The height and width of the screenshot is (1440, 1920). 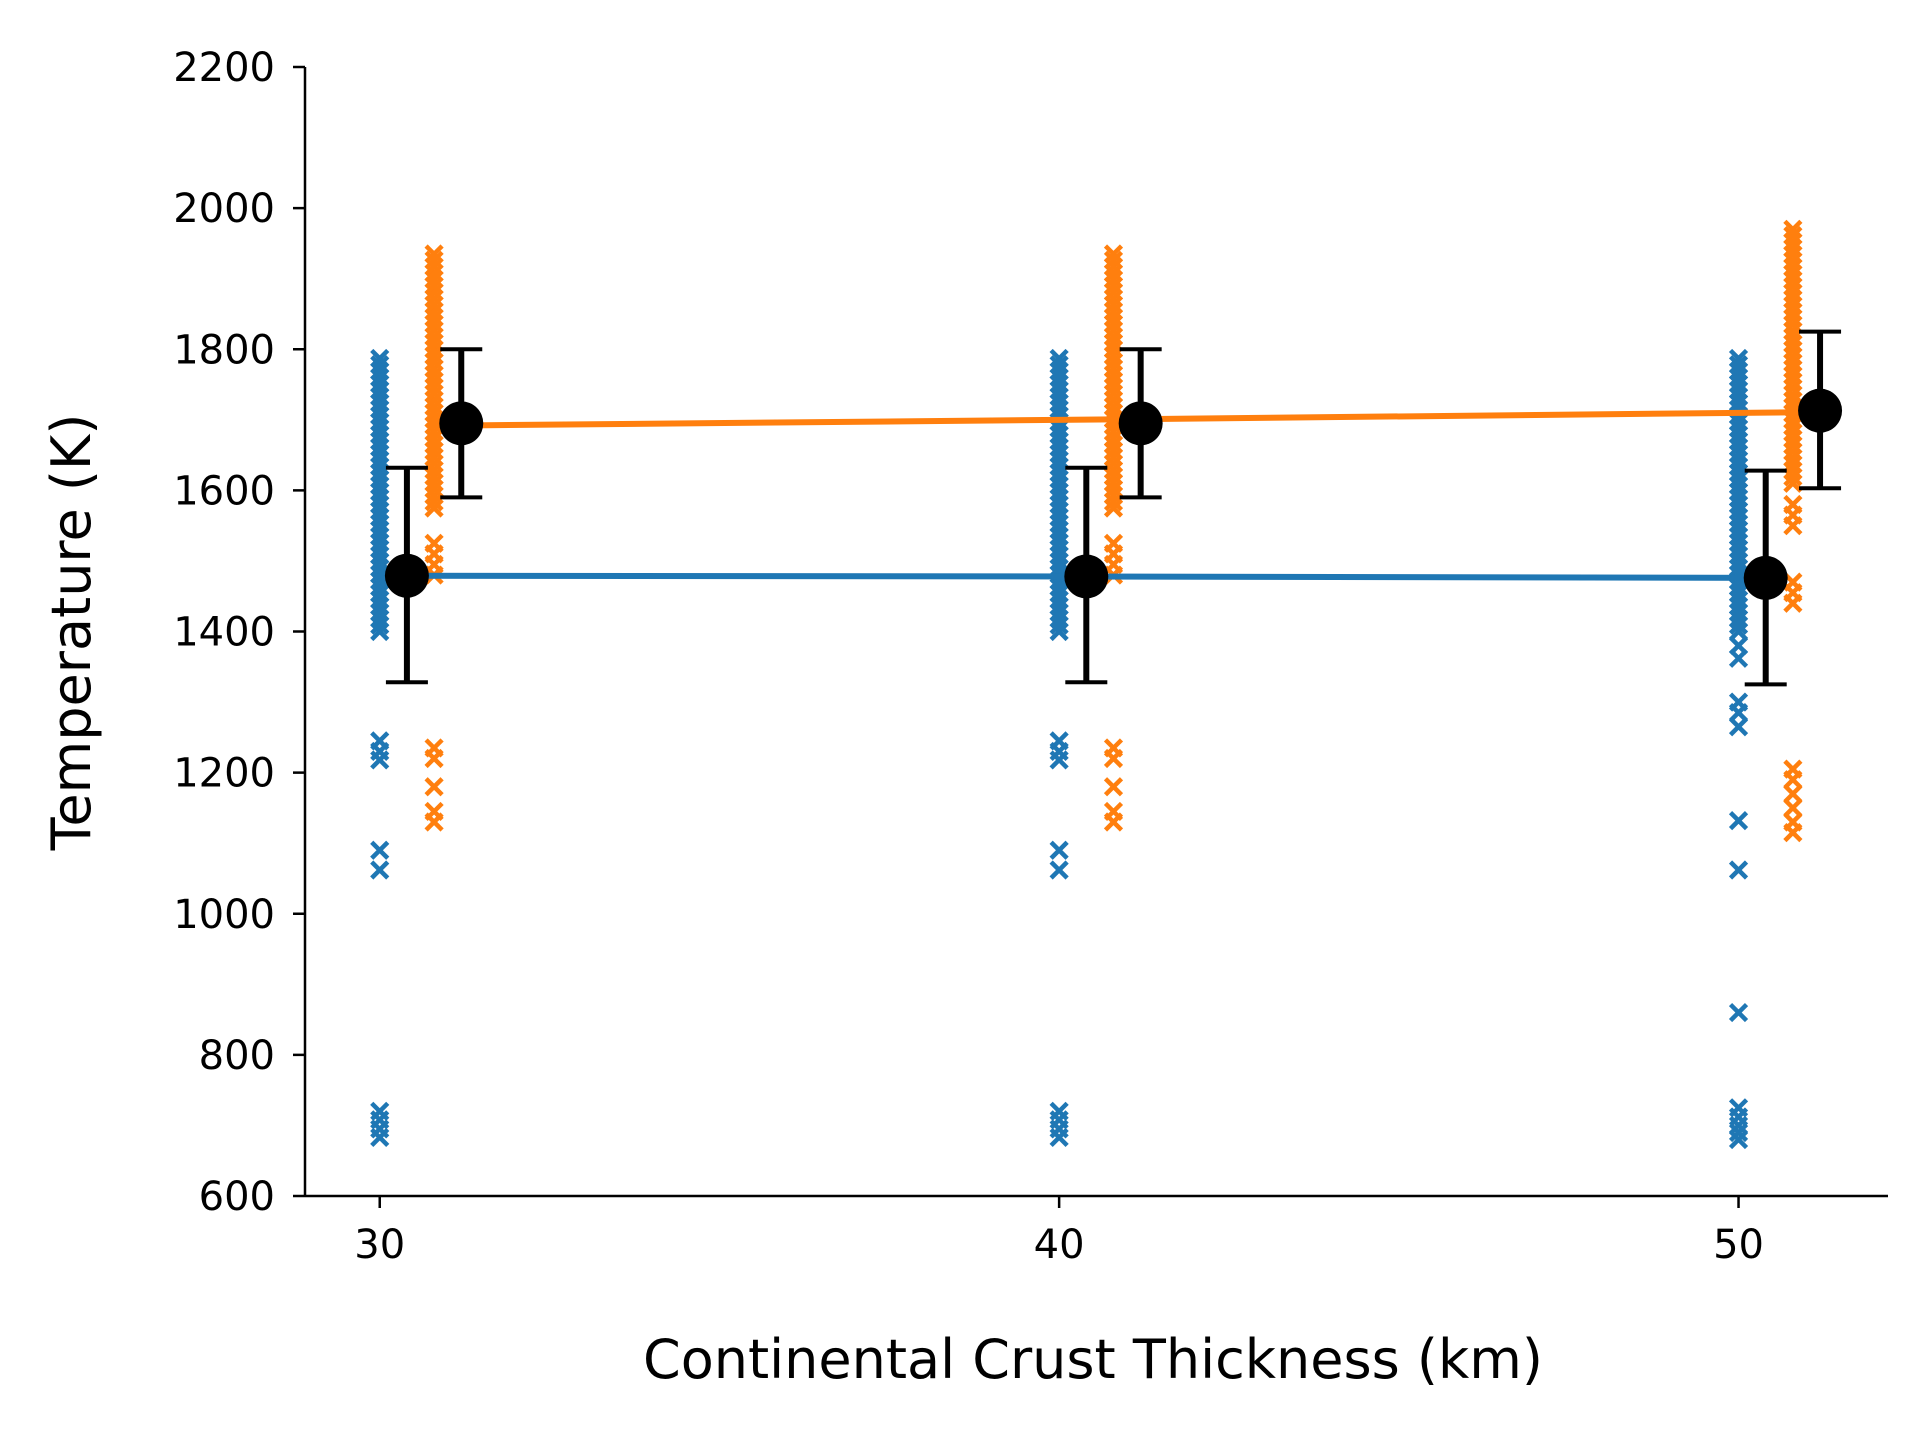 What do you see at coordinates (224, 209) in the screenshot?
I see `y-tick-label: 2000` at bounding box center [224, 209].